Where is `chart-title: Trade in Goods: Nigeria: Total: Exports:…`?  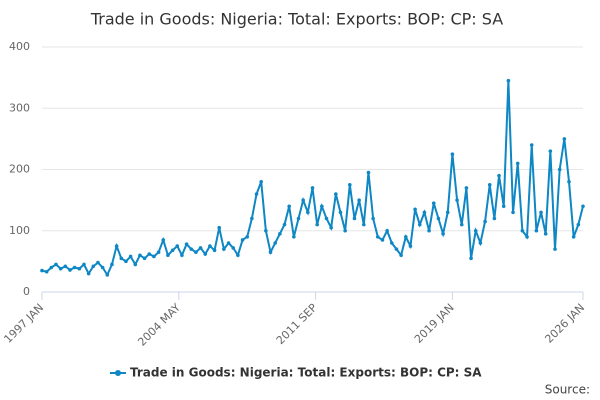 chart-title: Trade in Goods: Nigeria: Total: Exports:… is located at coordinates (296, 19).